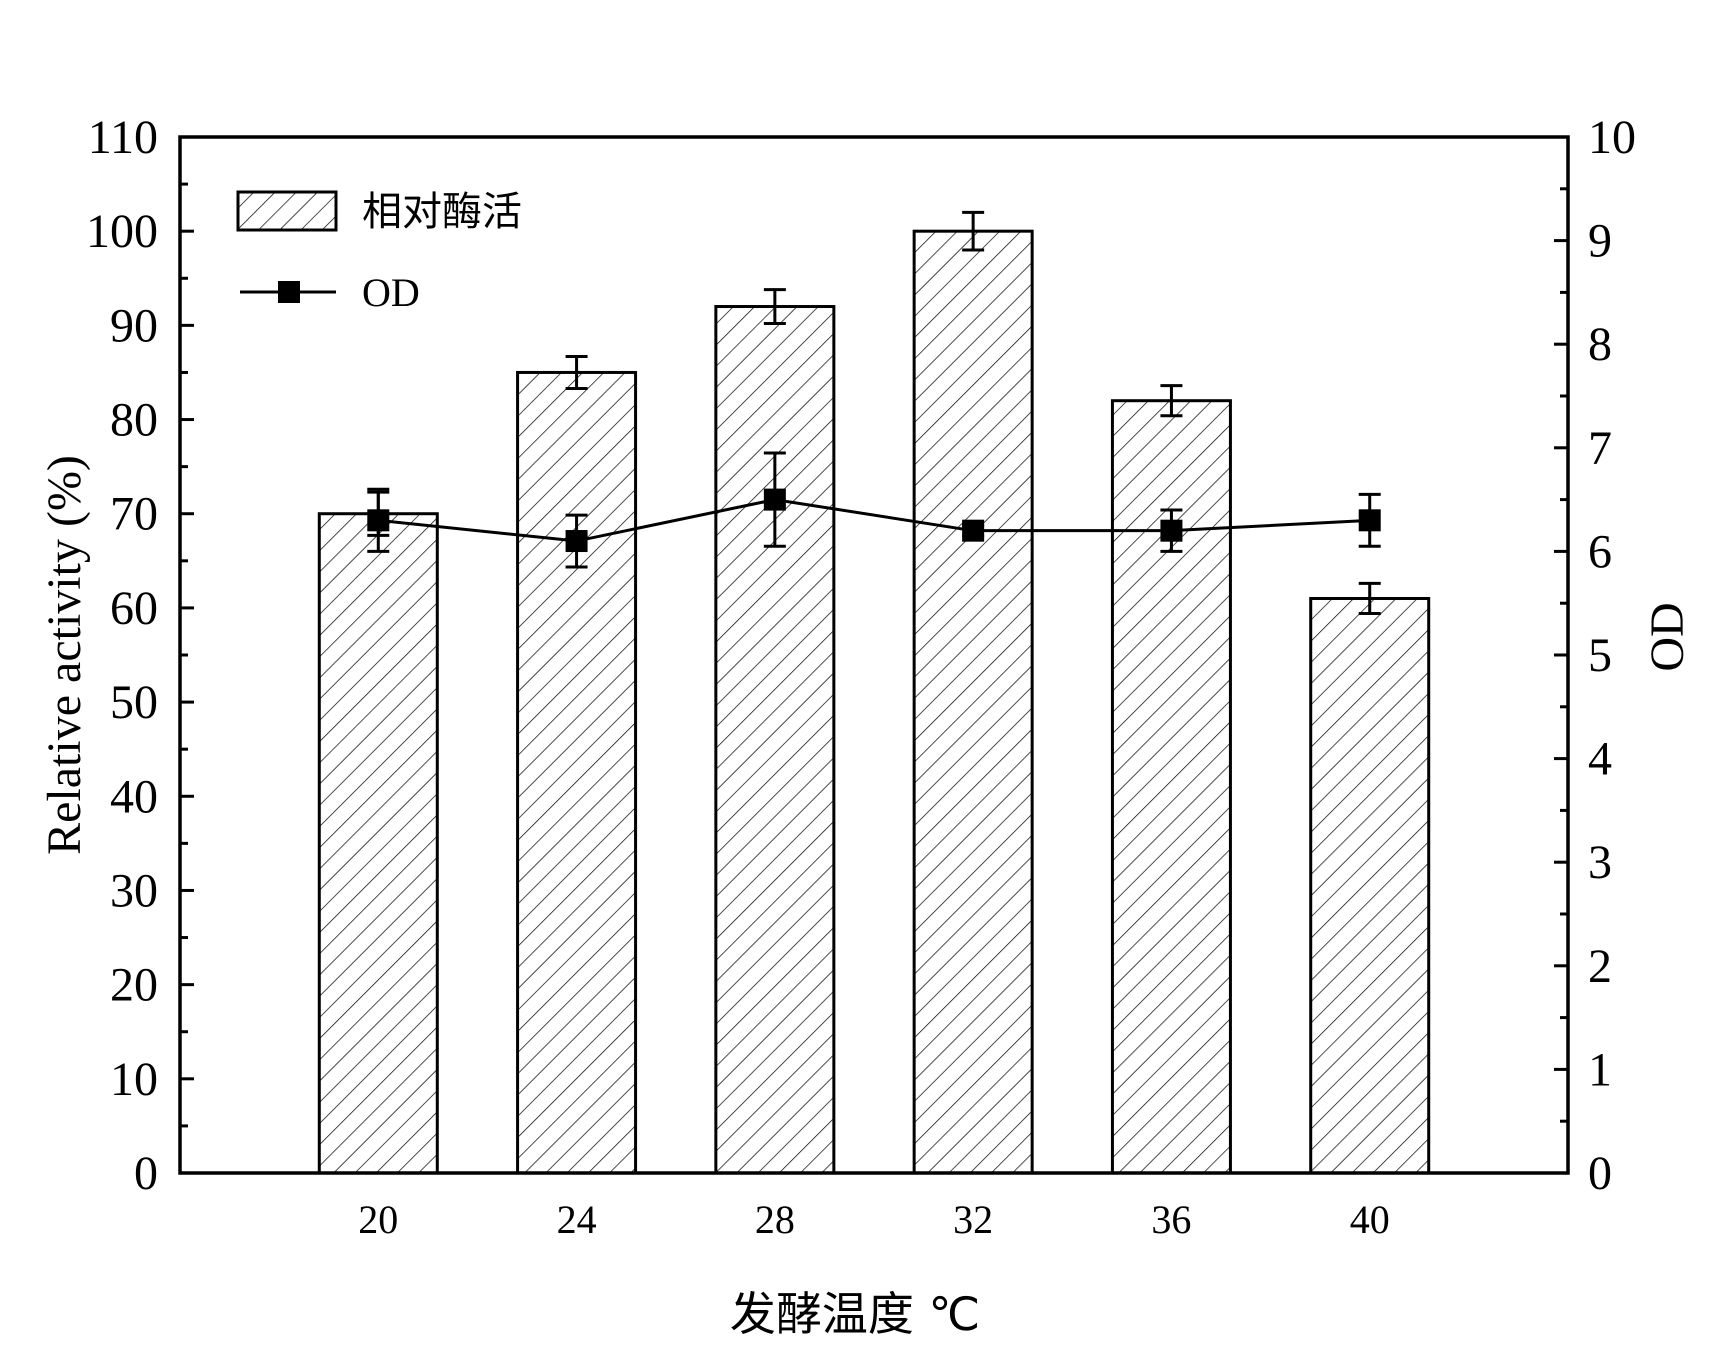 The width and height of the screenshot is (1710, 1368). I want to click on legend-line-marker, so click(289, 292).